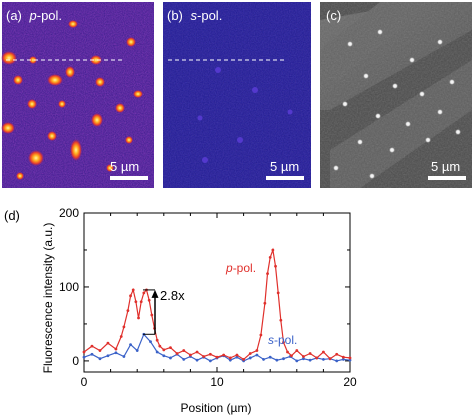 The height and width of the screenshot is (416, 474). I want to click on s-pol-series-label-suffix: -pol., so click(285, 340).